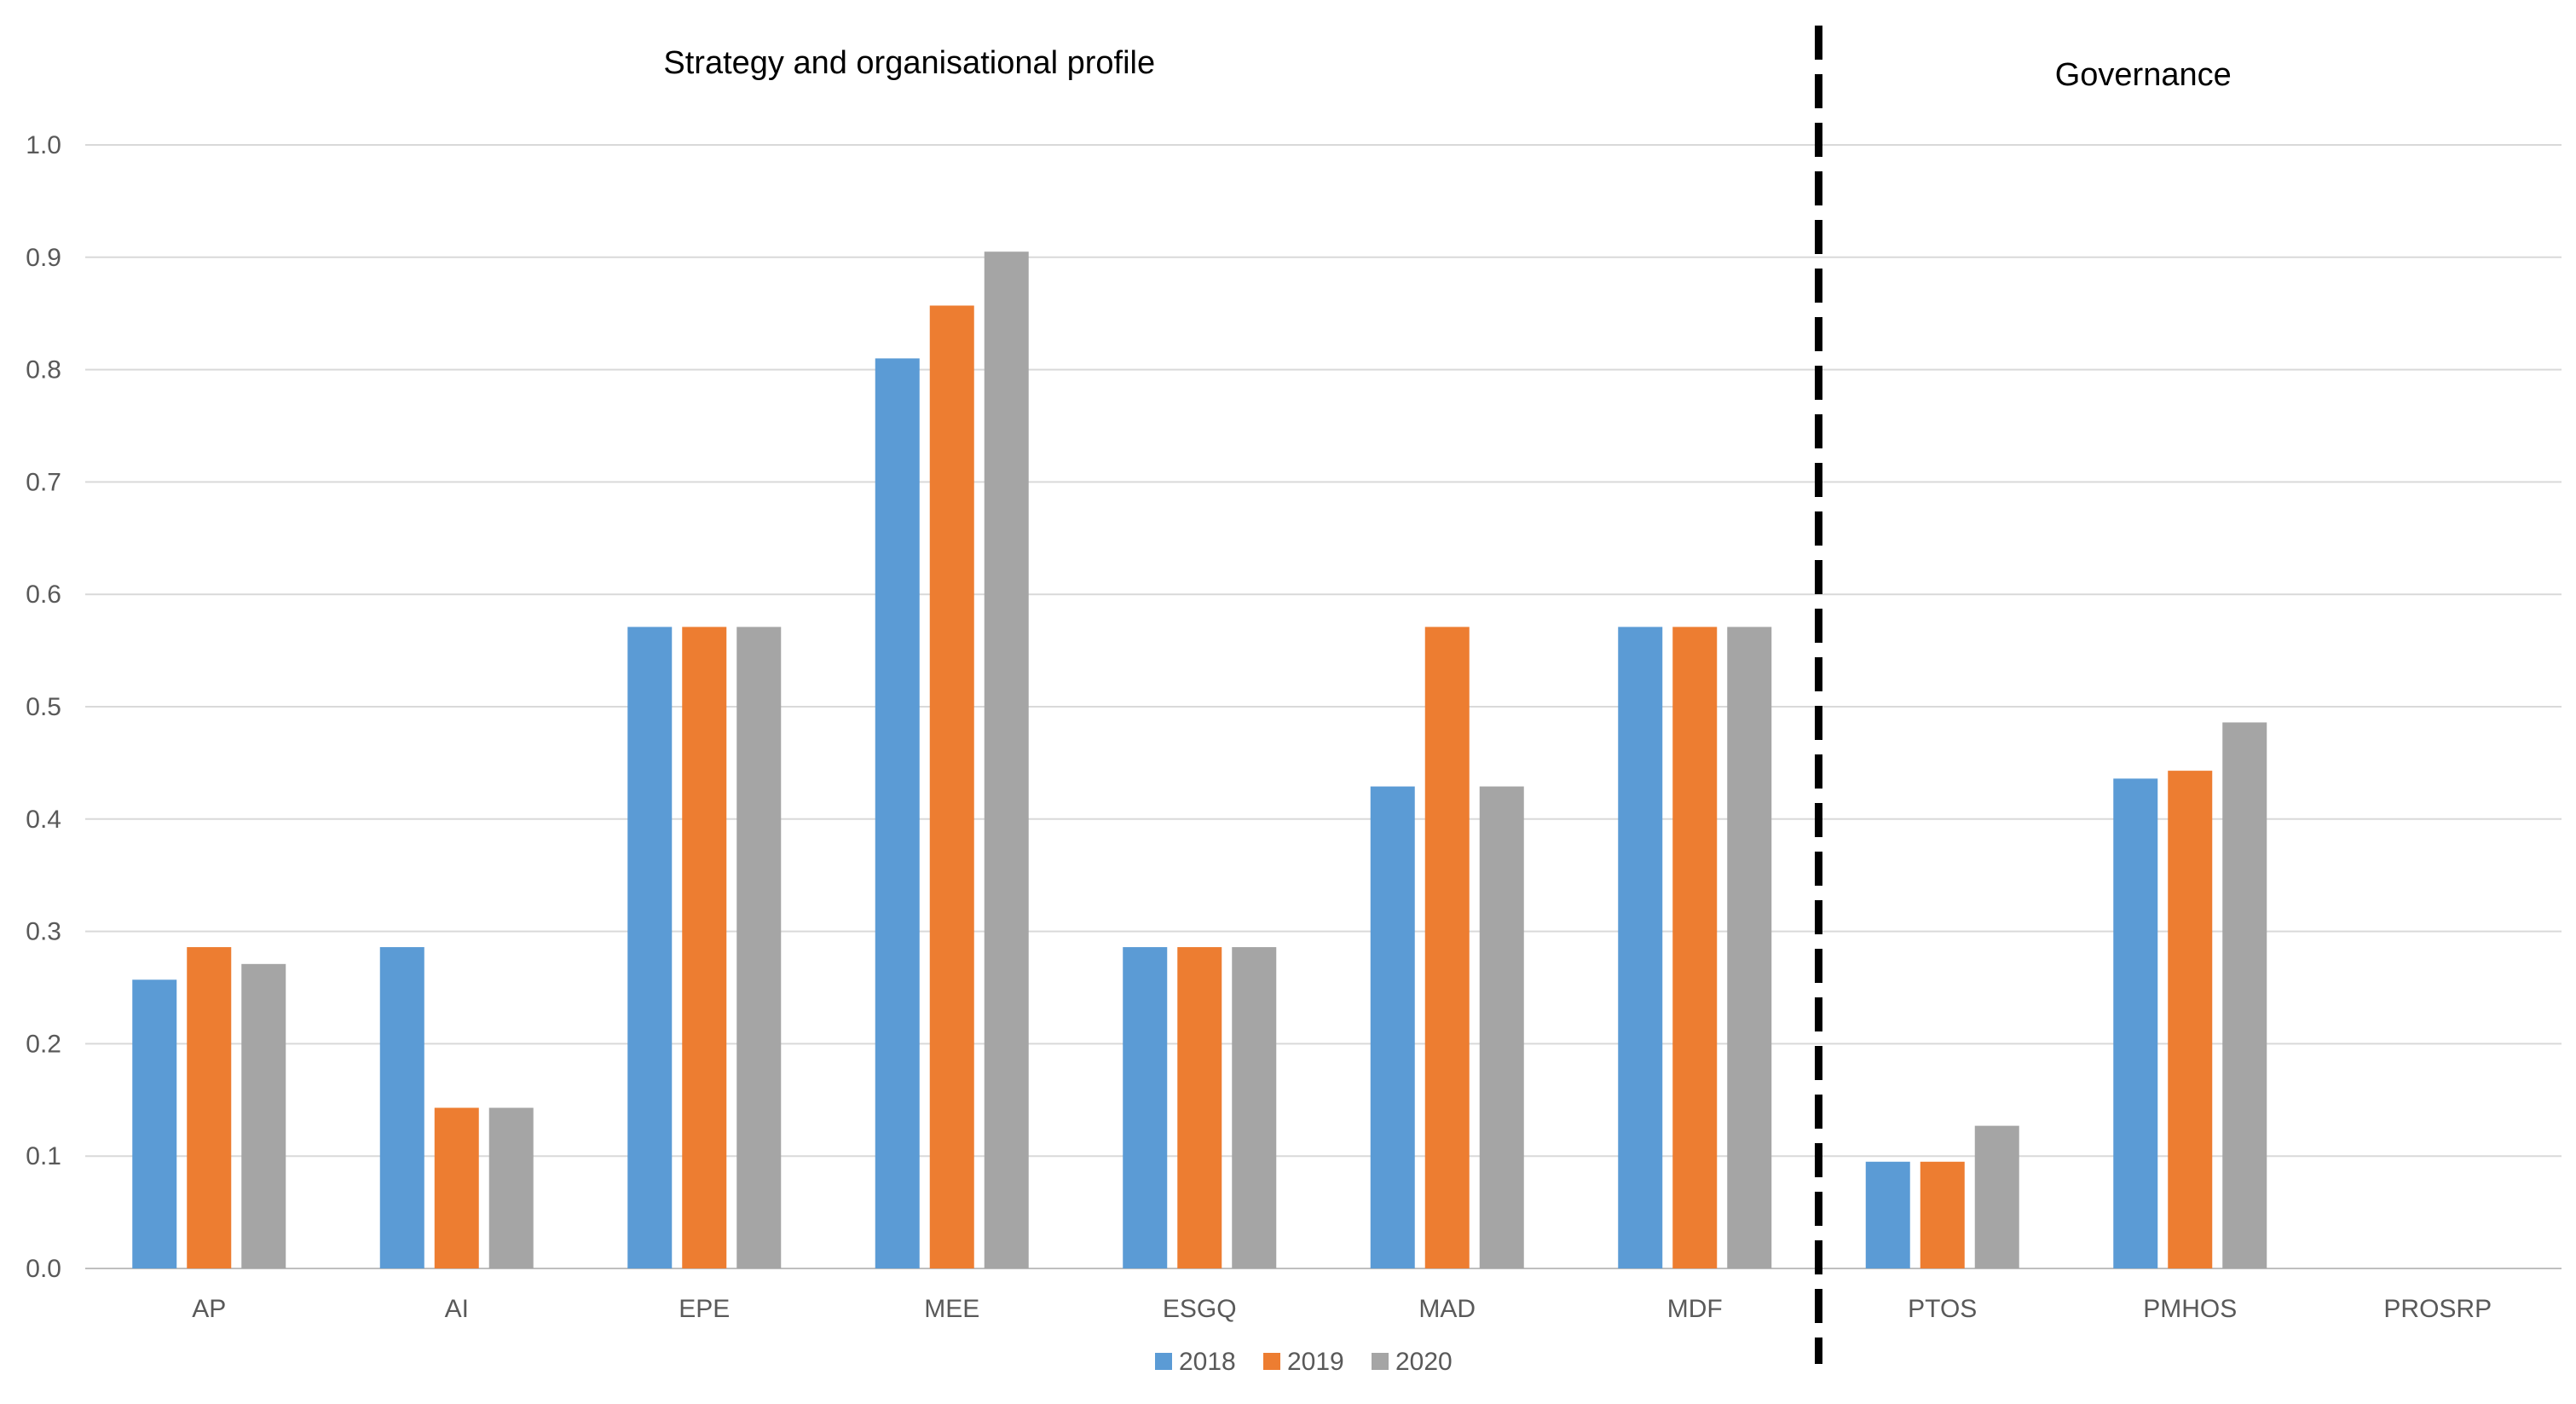  Describe the element at coordinates (1942, 1214) in the screenshot. I see `bar-ptos-2019` at that location.